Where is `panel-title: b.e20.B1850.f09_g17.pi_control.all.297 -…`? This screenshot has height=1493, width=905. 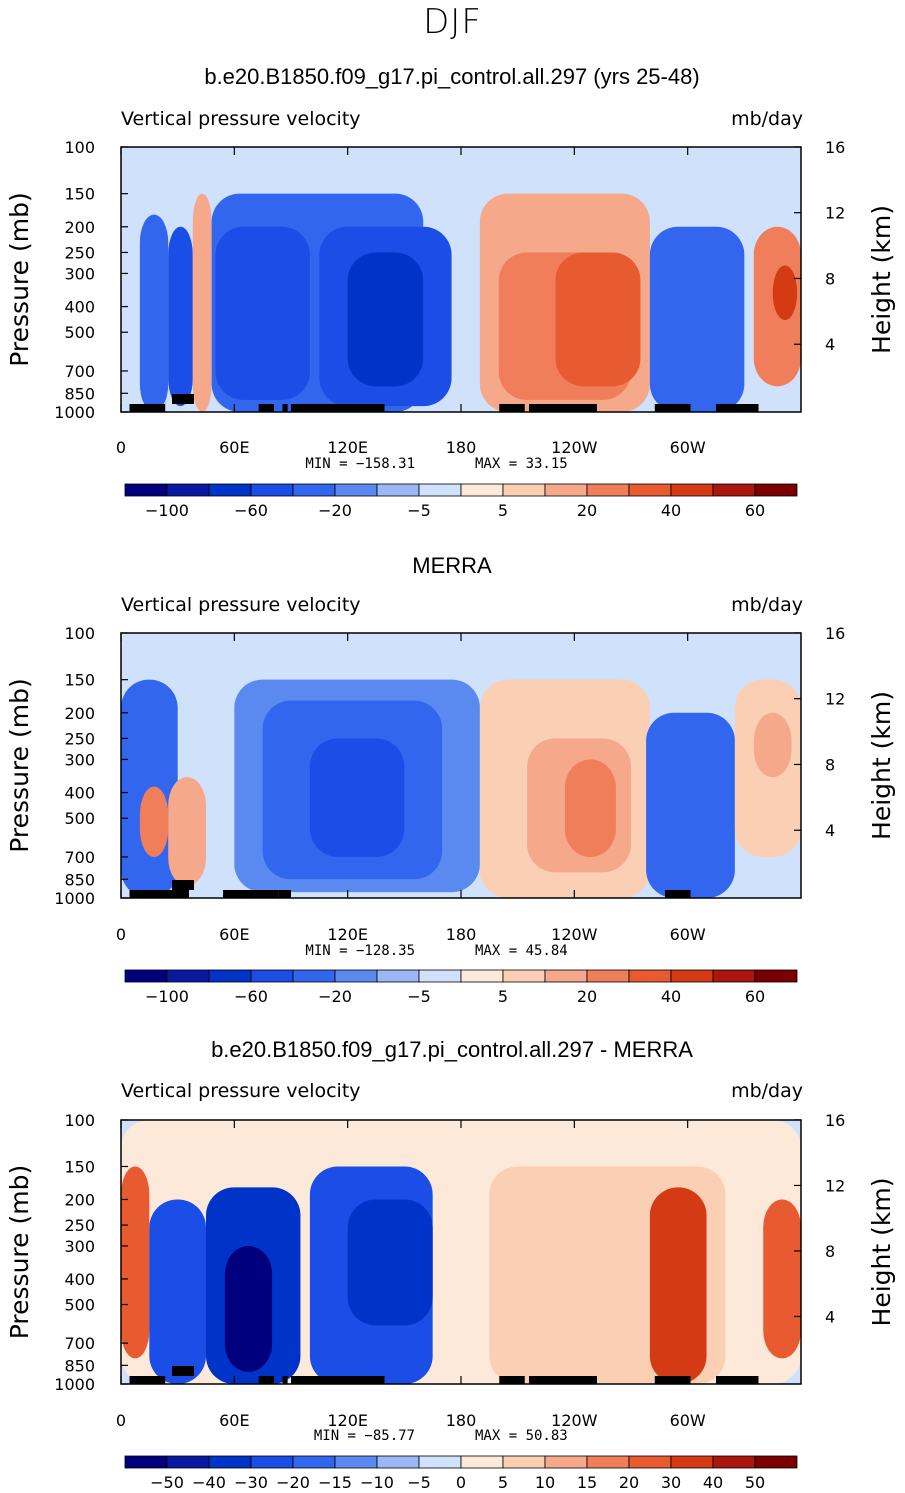
panel-title: b.e20.B1850.f09_g17.pi_control.all.297 -… is located at coordinates (452, 1049).